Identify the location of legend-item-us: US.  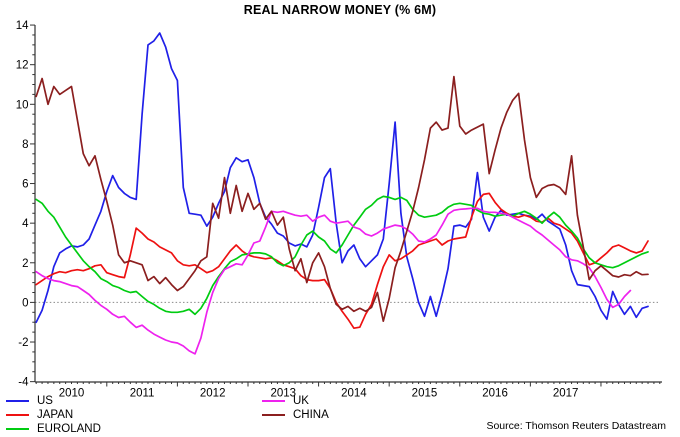
(53, 401).